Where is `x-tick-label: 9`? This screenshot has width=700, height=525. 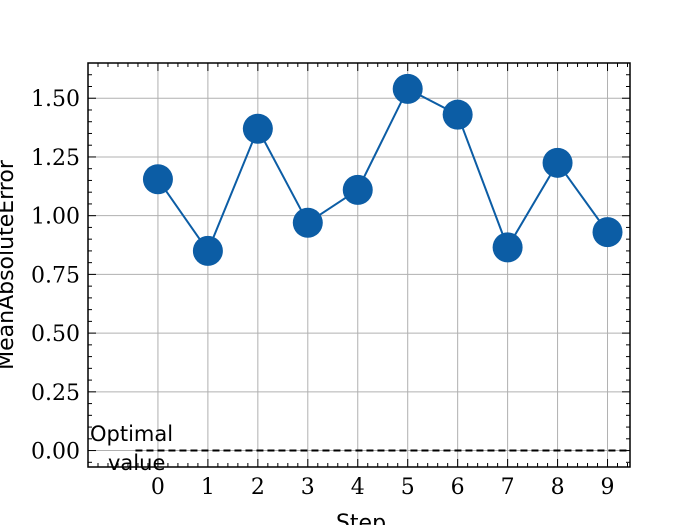
x-tick-label: 9 is located at coordinates (608, 487).